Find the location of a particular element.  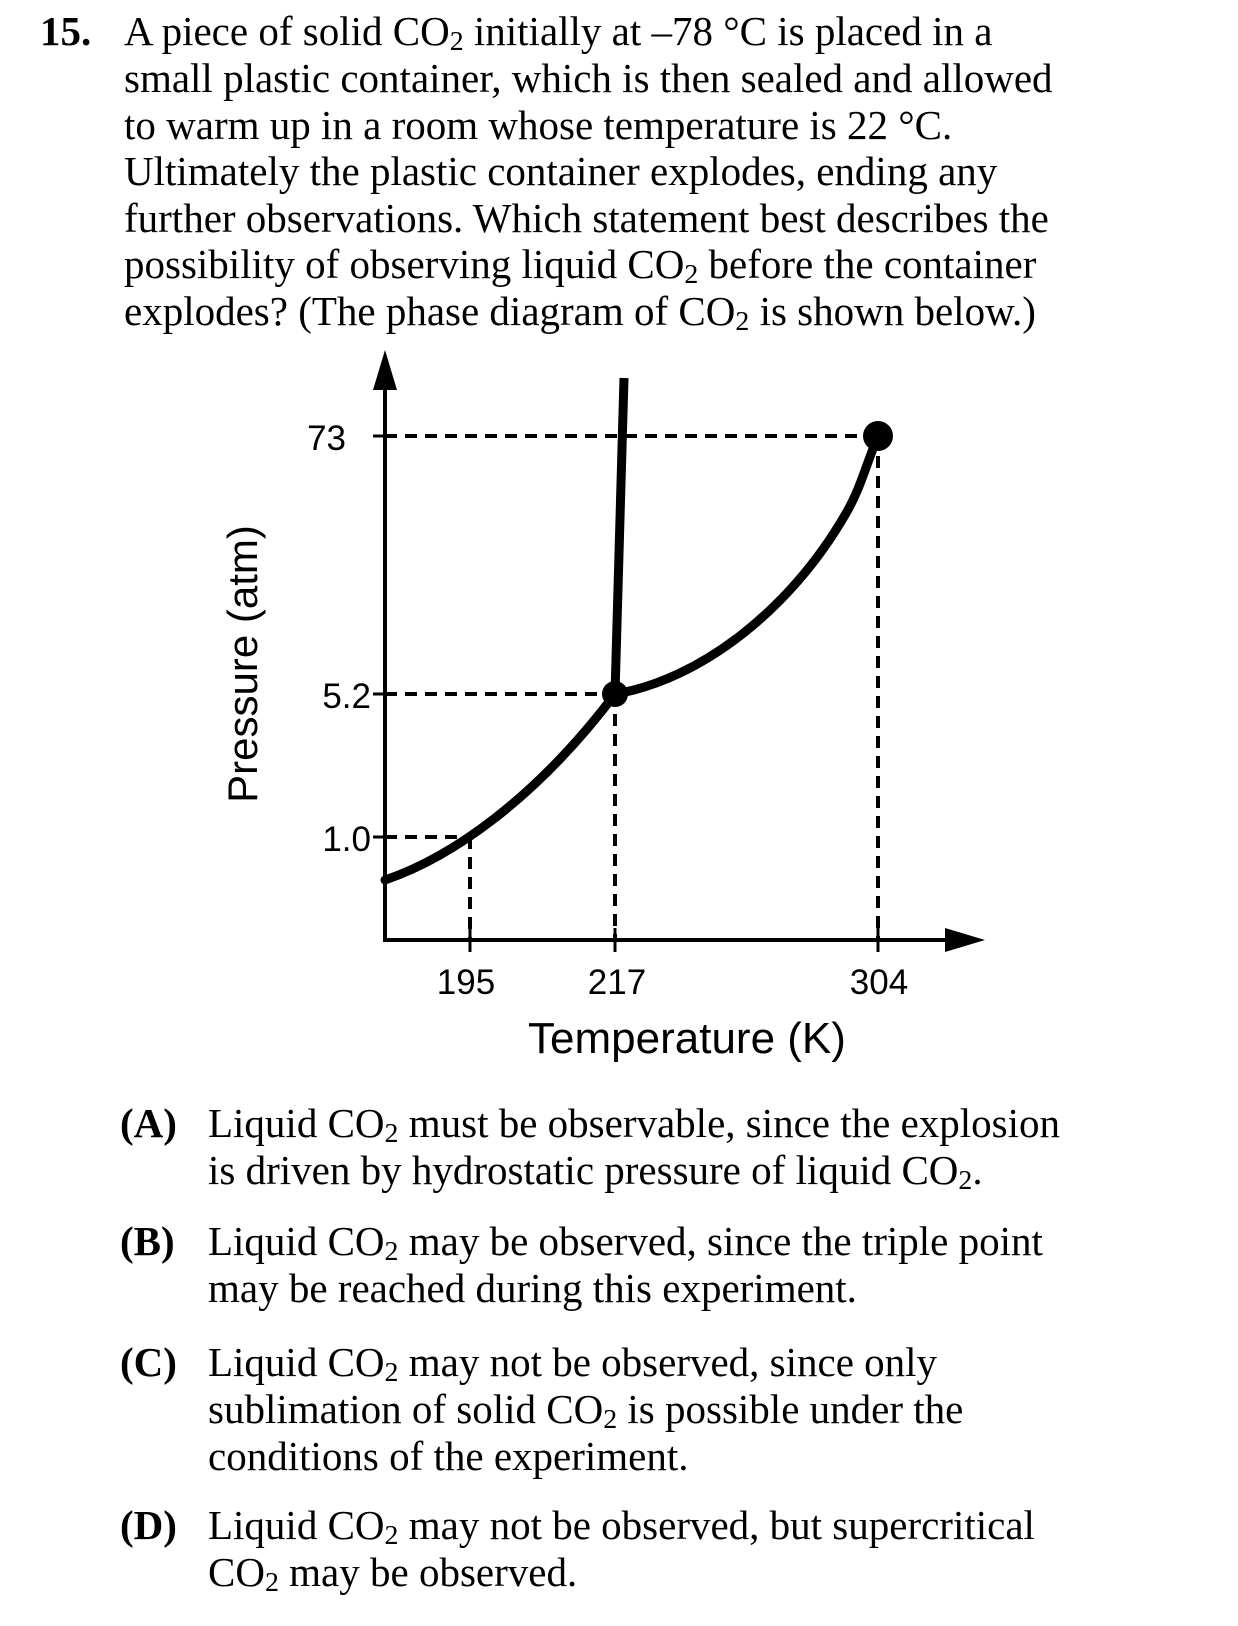

x-axis-title: Temperature (K) is located at coordinates (687, 1038).